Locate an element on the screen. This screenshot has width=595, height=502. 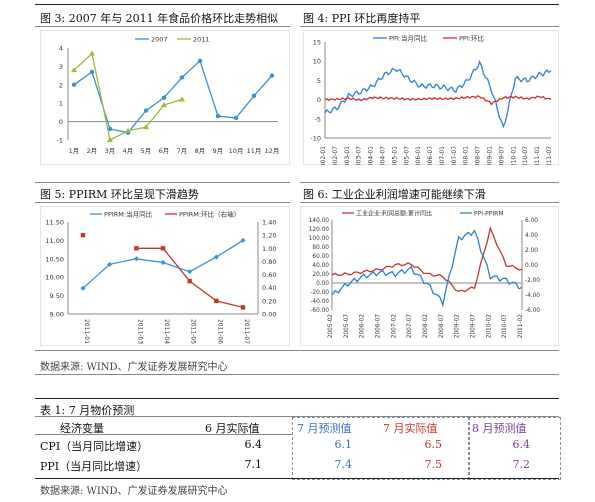
y-tick-label: 0 is located at coordinates (319, 100).